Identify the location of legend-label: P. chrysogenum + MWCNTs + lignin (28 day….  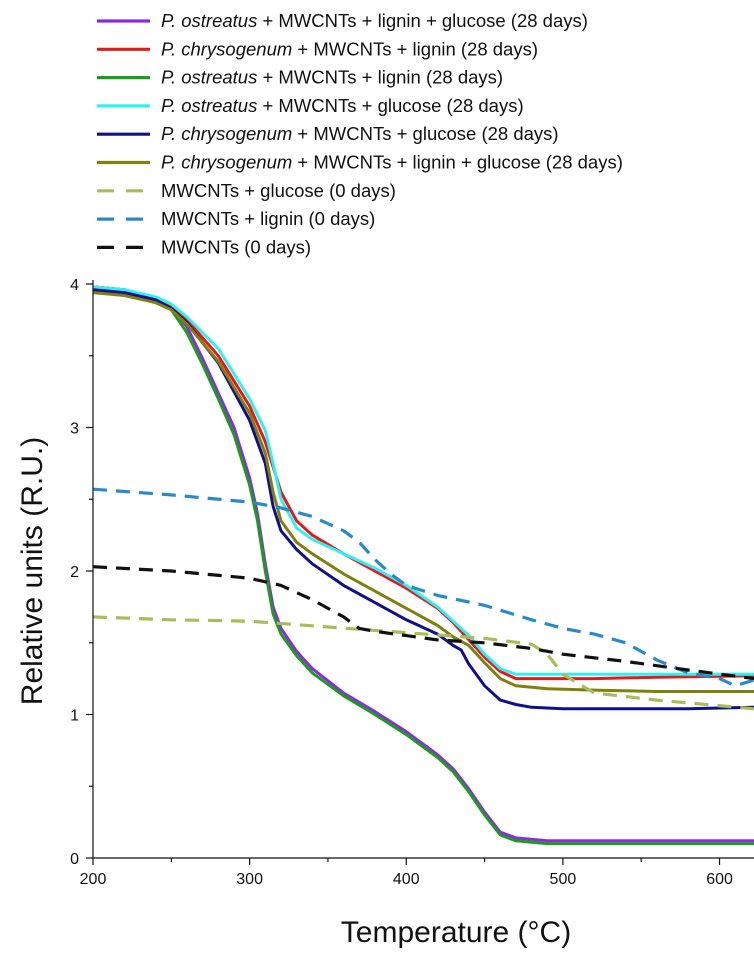
(349, 48).